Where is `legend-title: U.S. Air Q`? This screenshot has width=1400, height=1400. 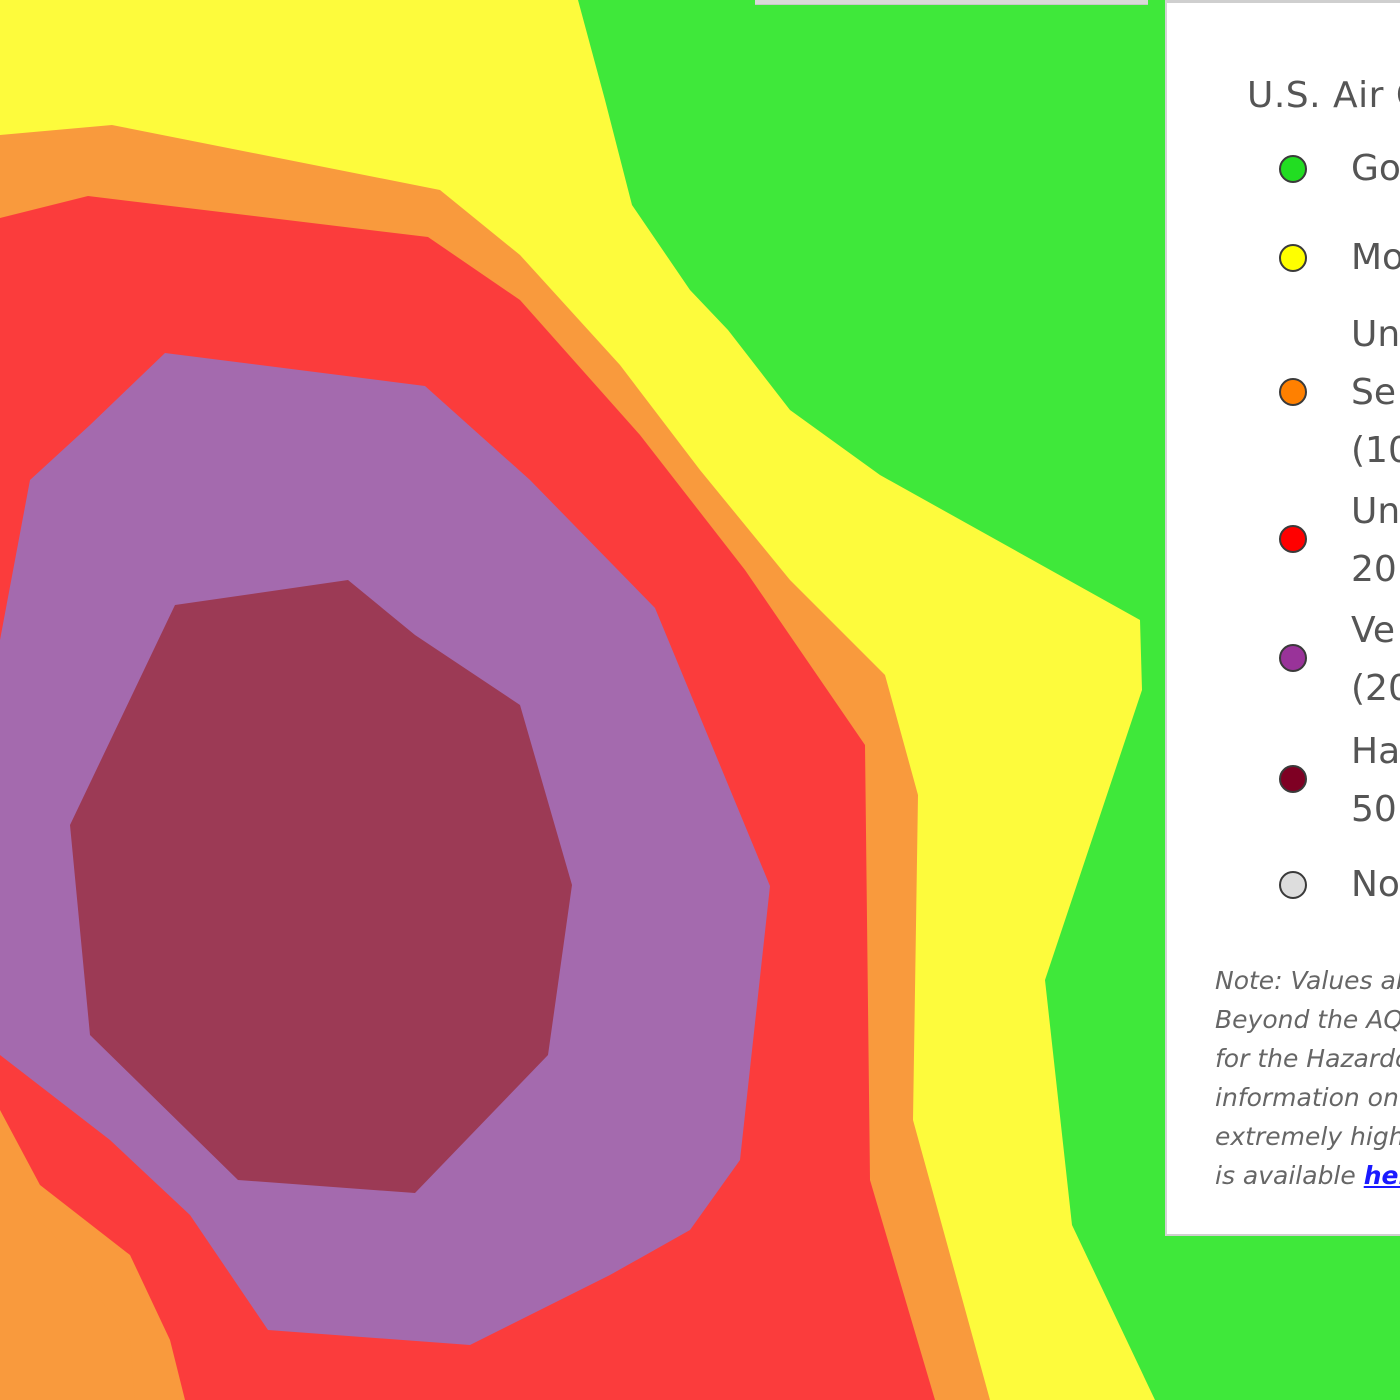
legend-title: U.S. Air Q is located at coordinates (1323, 95).